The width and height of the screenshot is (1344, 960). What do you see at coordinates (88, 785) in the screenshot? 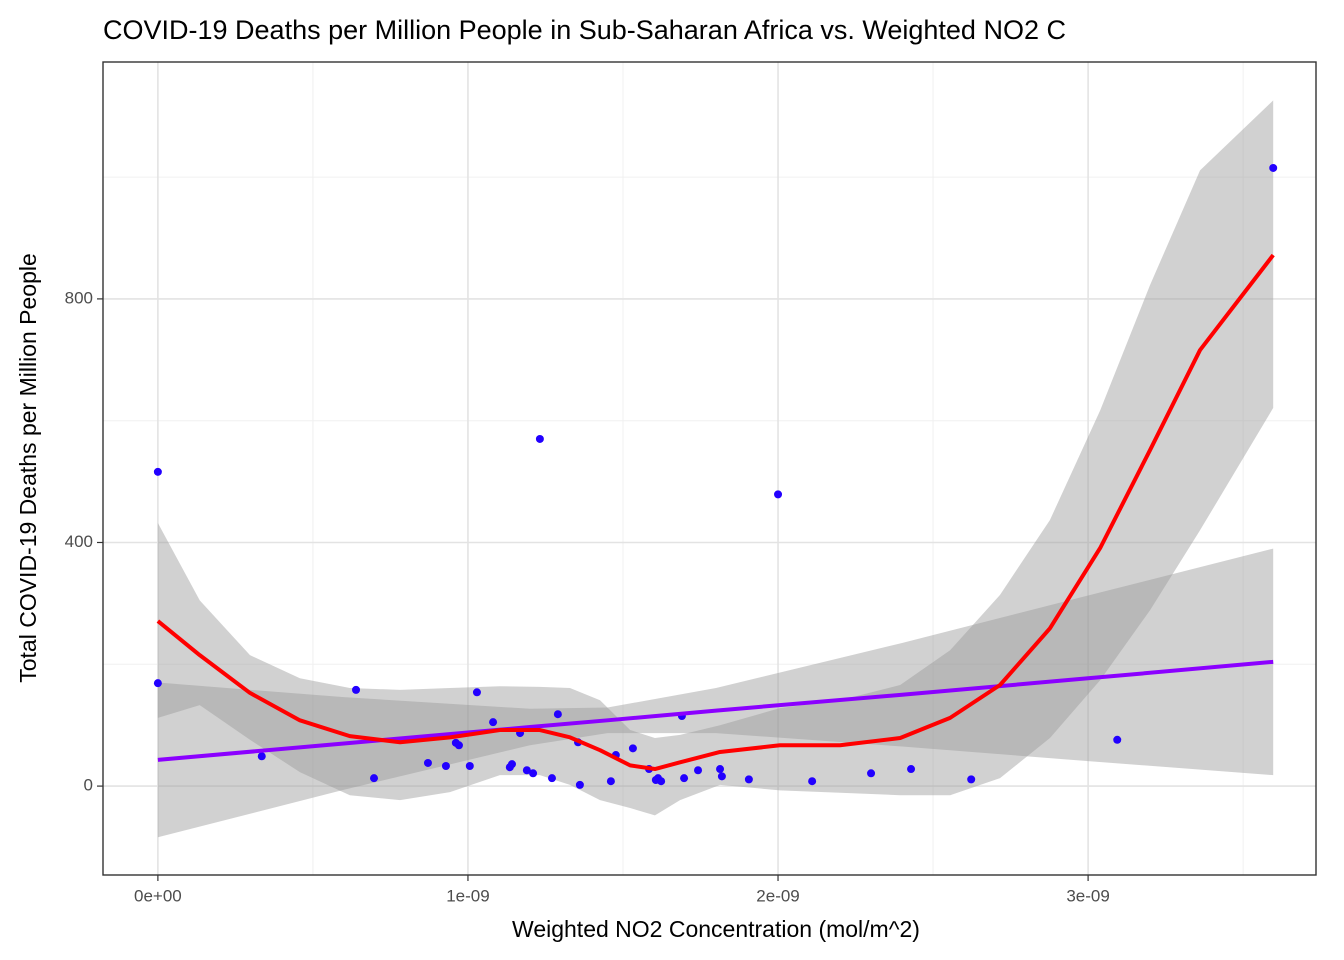
I see `y-tick-label: 0` at bounding box center [88, 785].